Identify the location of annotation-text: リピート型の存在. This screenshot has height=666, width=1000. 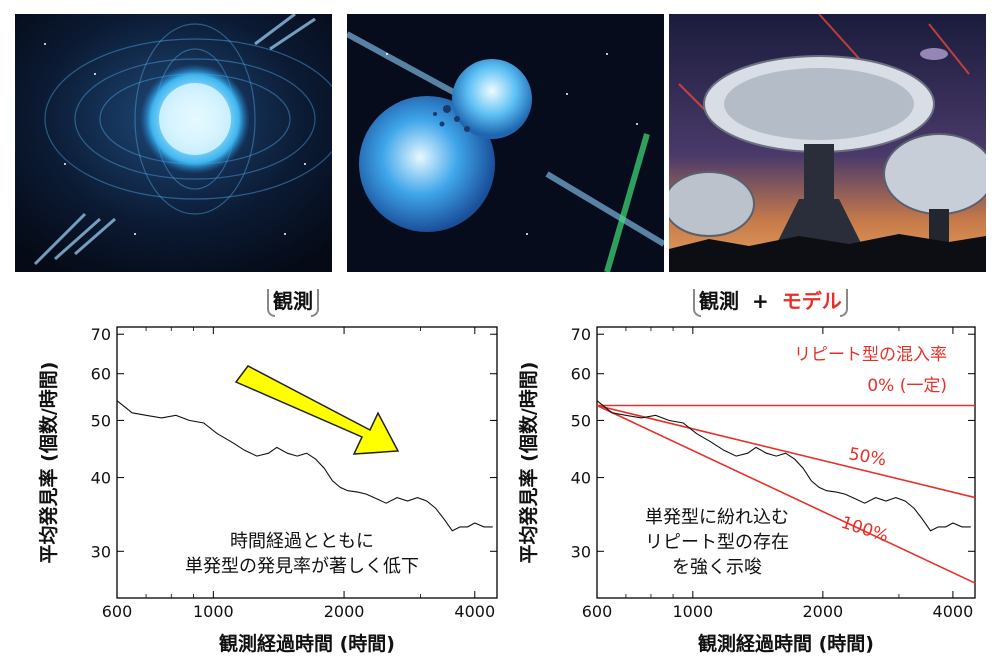
(717, 542).